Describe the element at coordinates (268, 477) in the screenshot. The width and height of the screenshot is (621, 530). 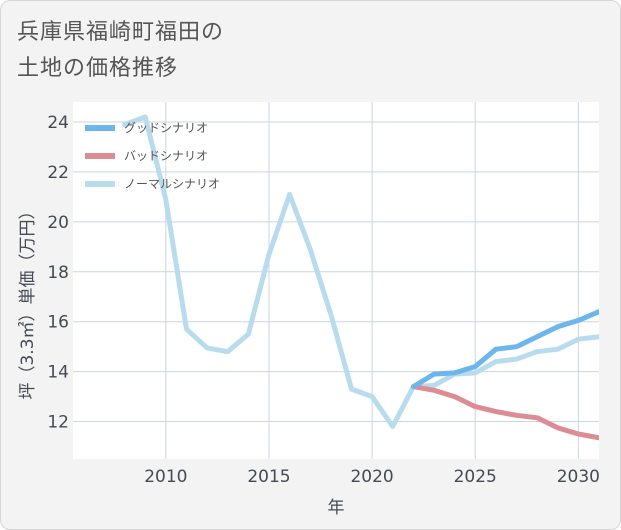
I see `x-tick-label: 2015` at that location.